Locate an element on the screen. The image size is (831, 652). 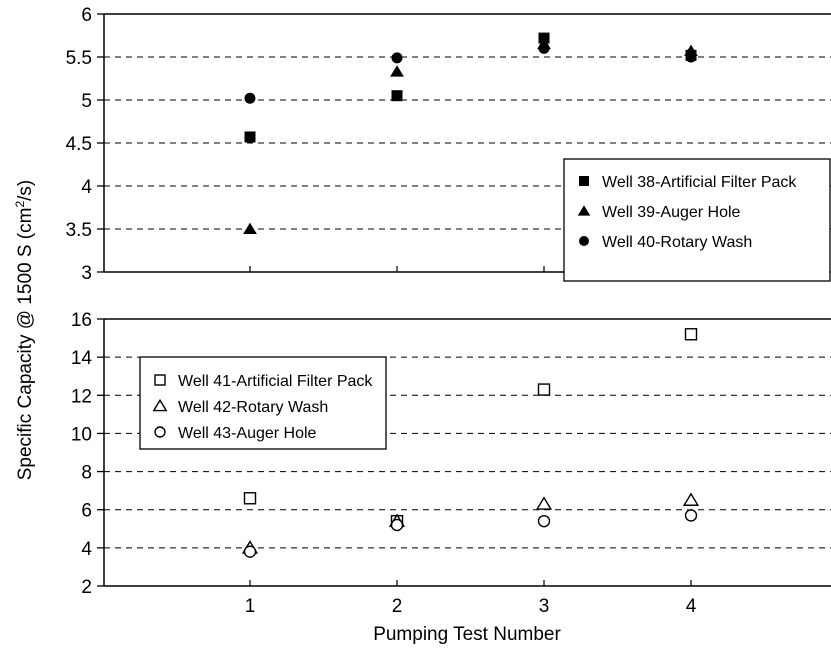
top-y-tick-label-6: 6 is located at coordinates (86, 15).